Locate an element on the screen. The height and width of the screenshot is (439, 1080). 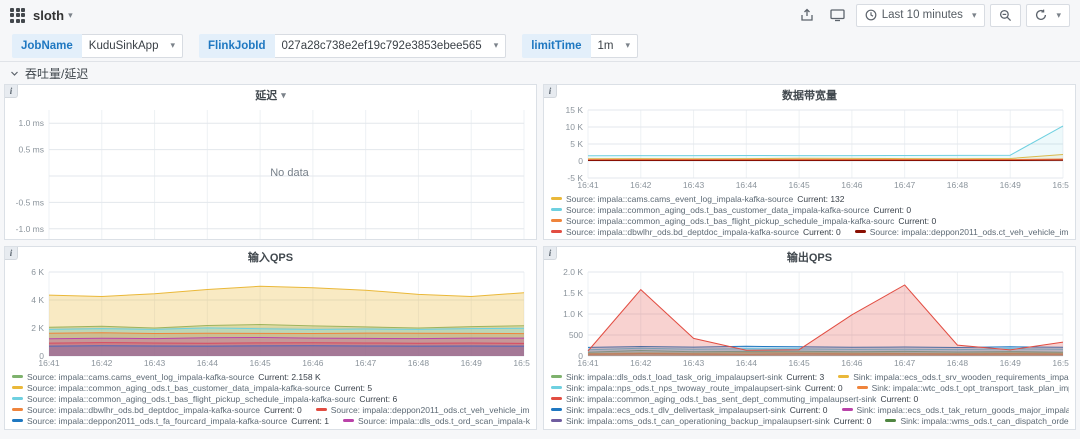
zoom-out-button is located at coordinates (1006, 15).